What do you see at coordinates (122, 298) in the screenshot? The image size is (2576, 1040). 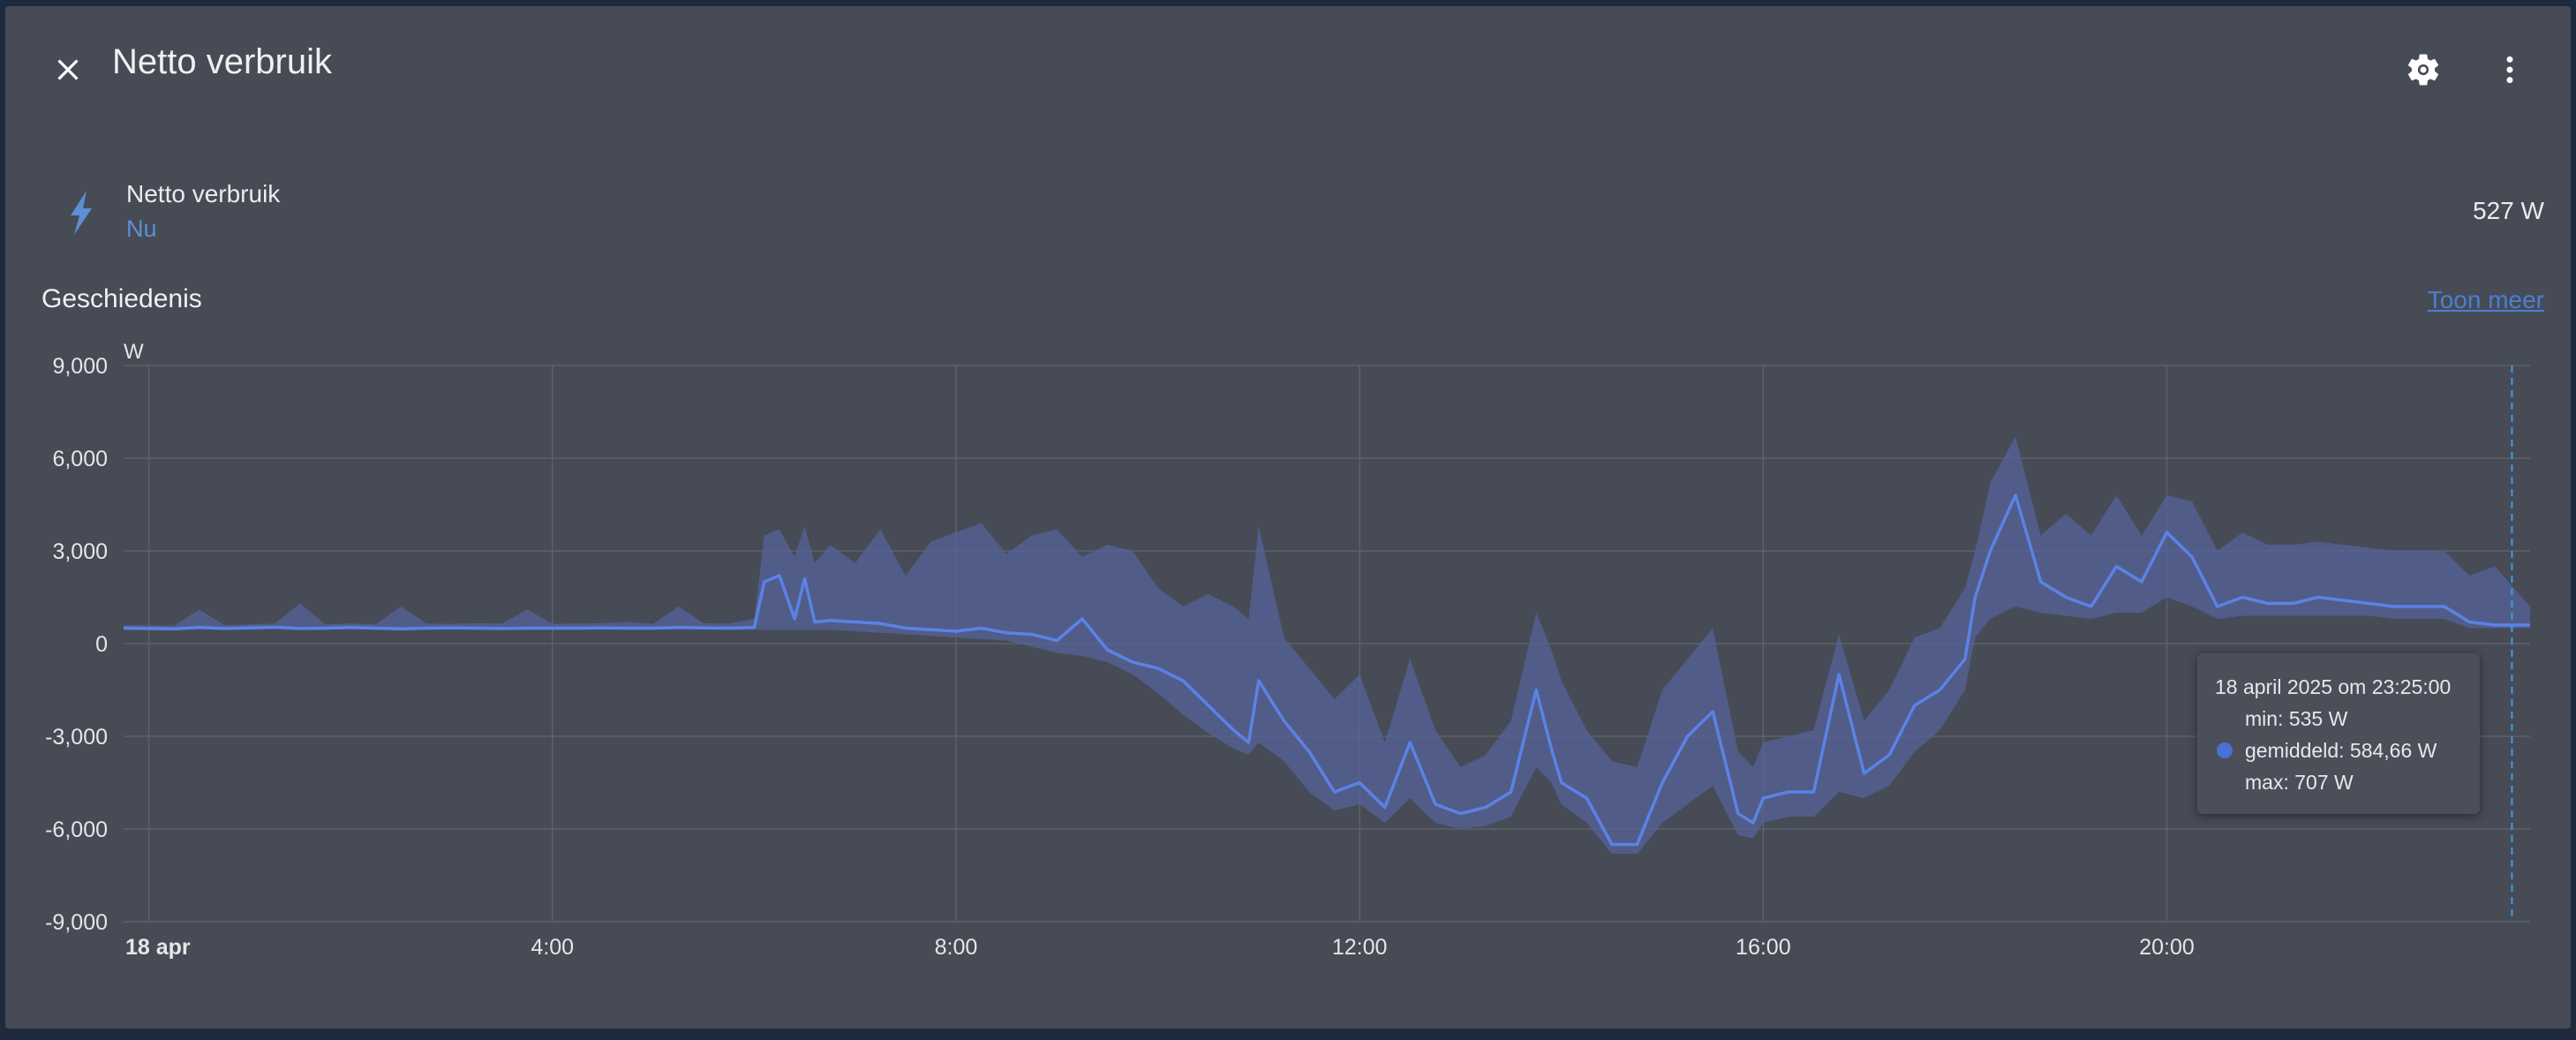 I see `history-title: Geschiedenis` at bounding box center [122, 298].